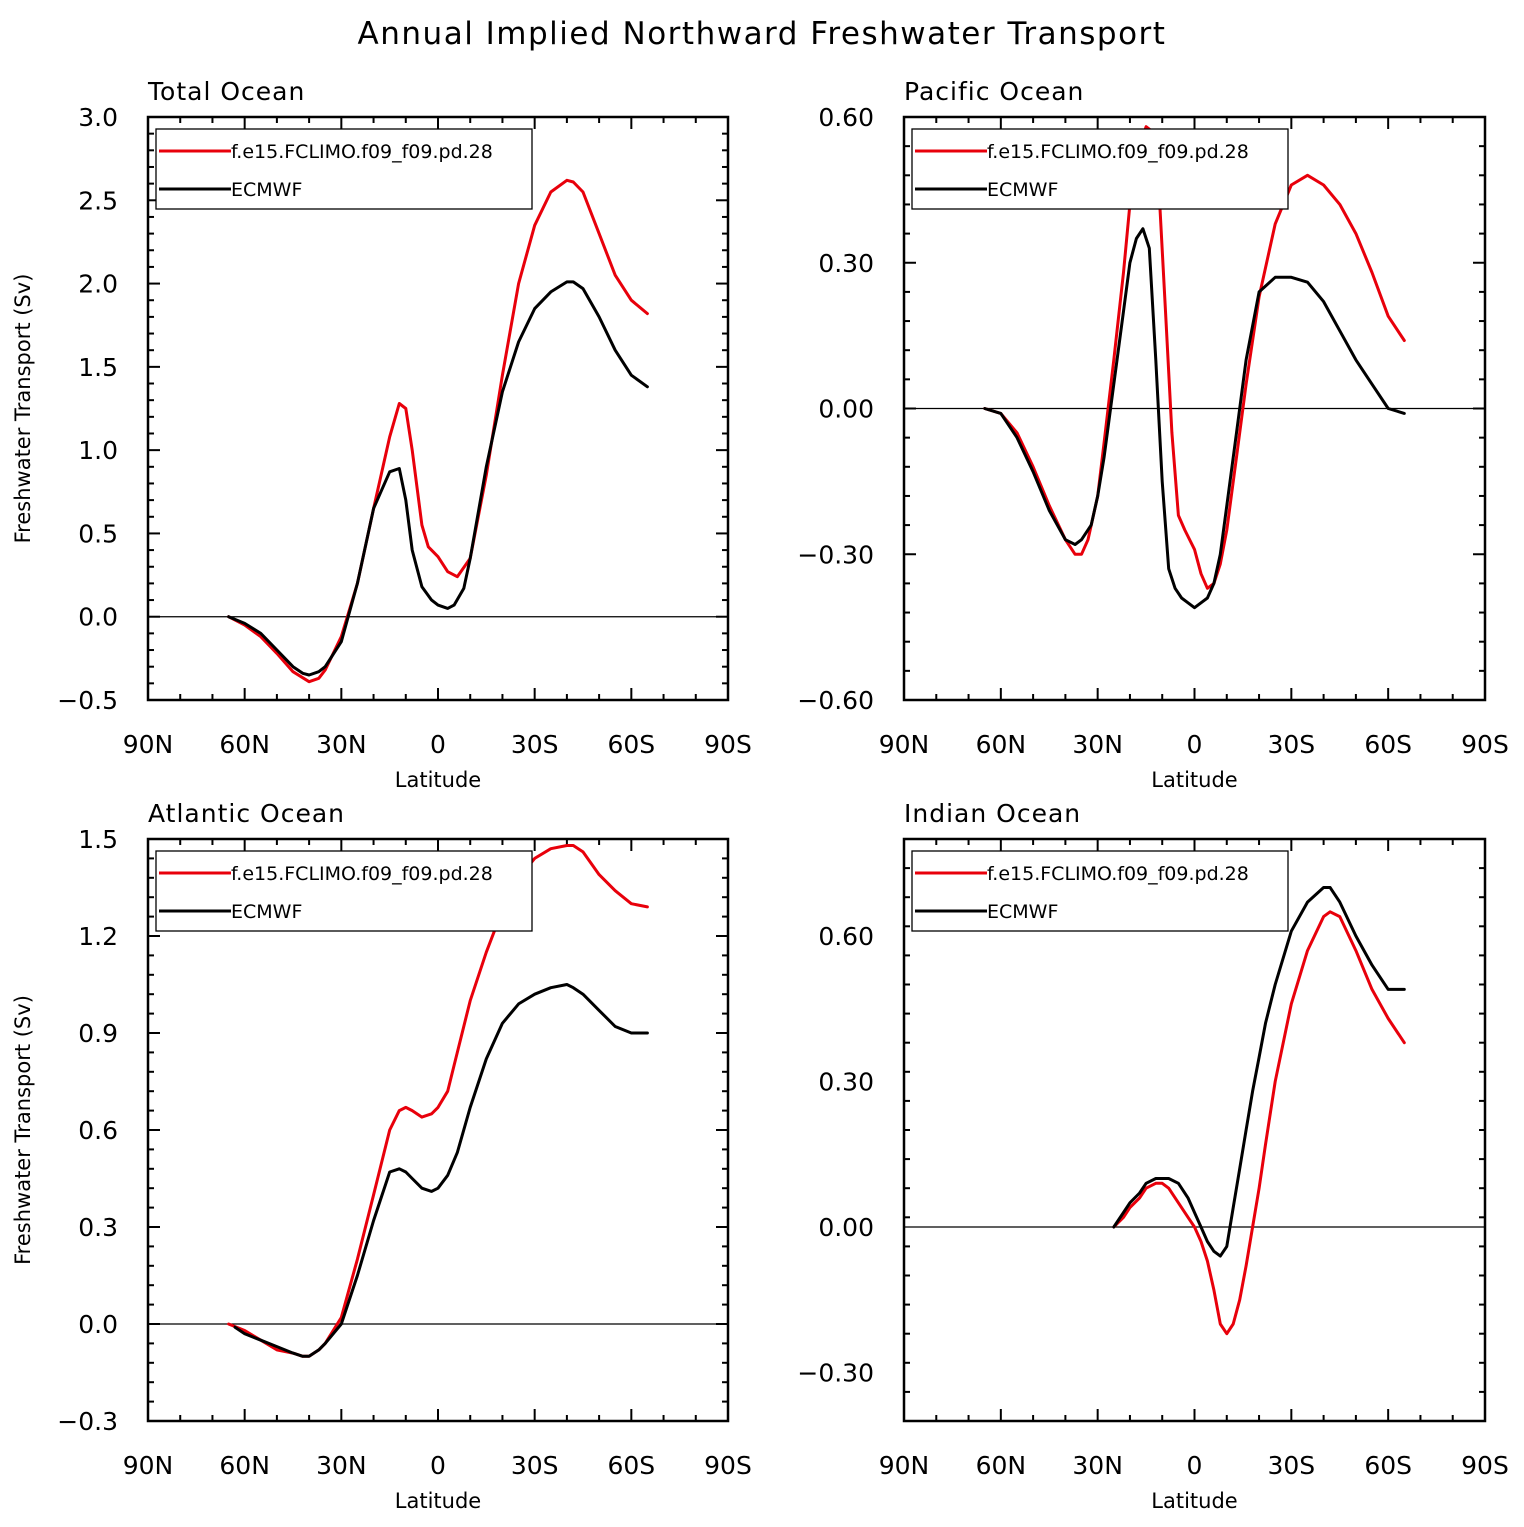 The width and height of the screenshot is (1524, 1527). Describe the element at coordinates (992, 813) in the screenshot. I see `panel-title: Indian Ocean` at that location.